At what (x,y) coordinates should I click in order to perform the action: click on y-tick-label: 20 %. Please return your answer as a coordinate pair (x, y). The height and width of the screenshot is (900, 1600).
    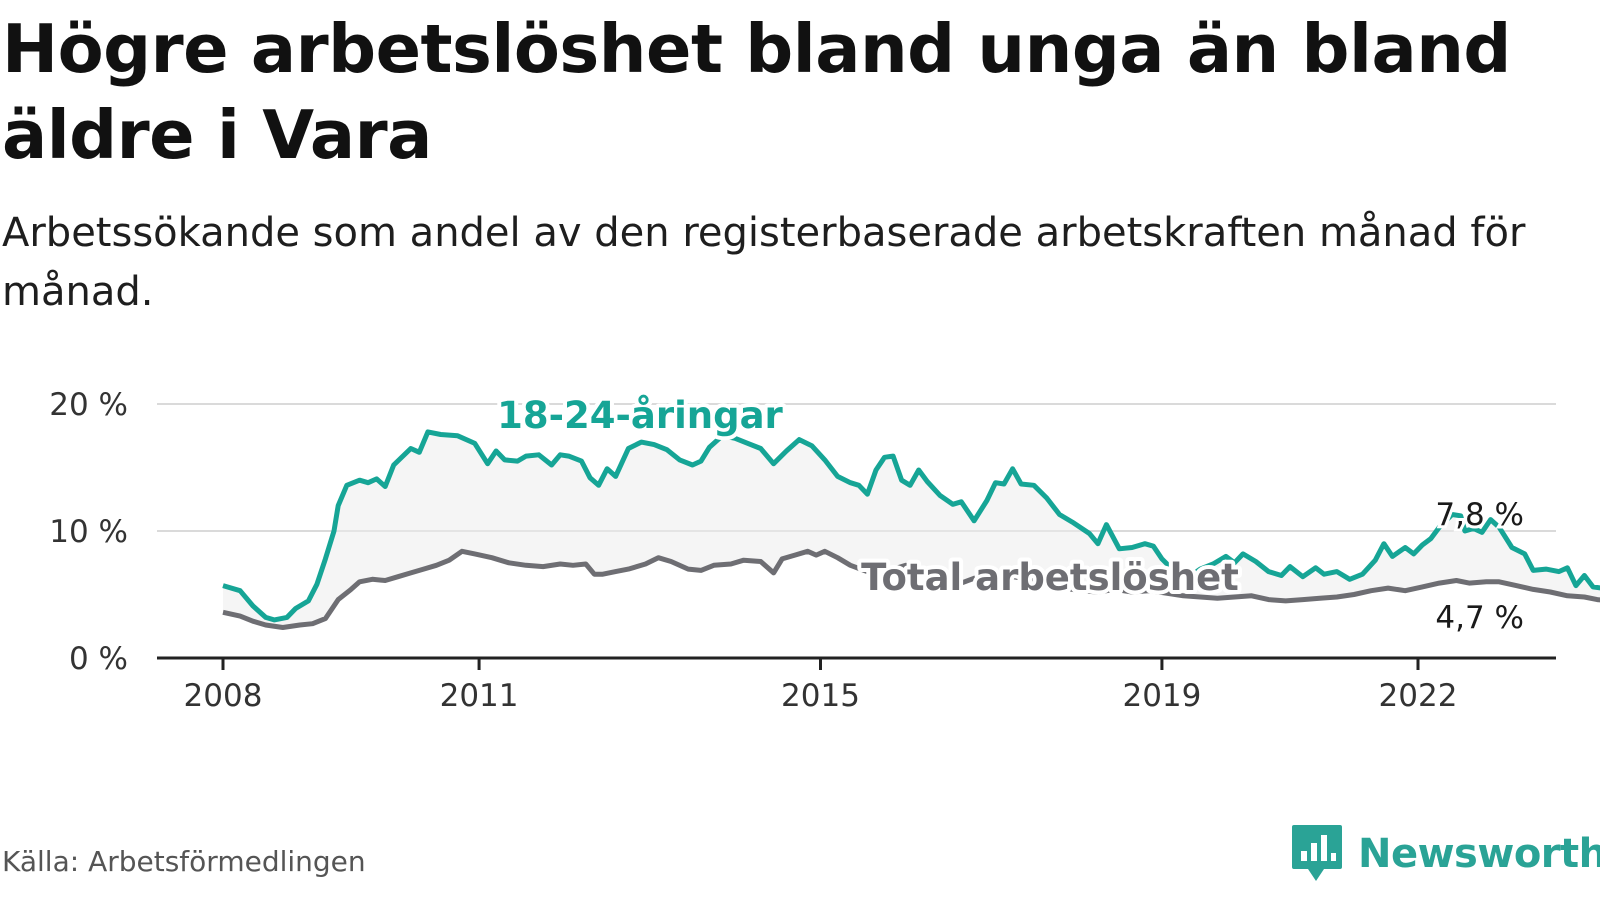
    Looking at the image, I should click on (88, 405).